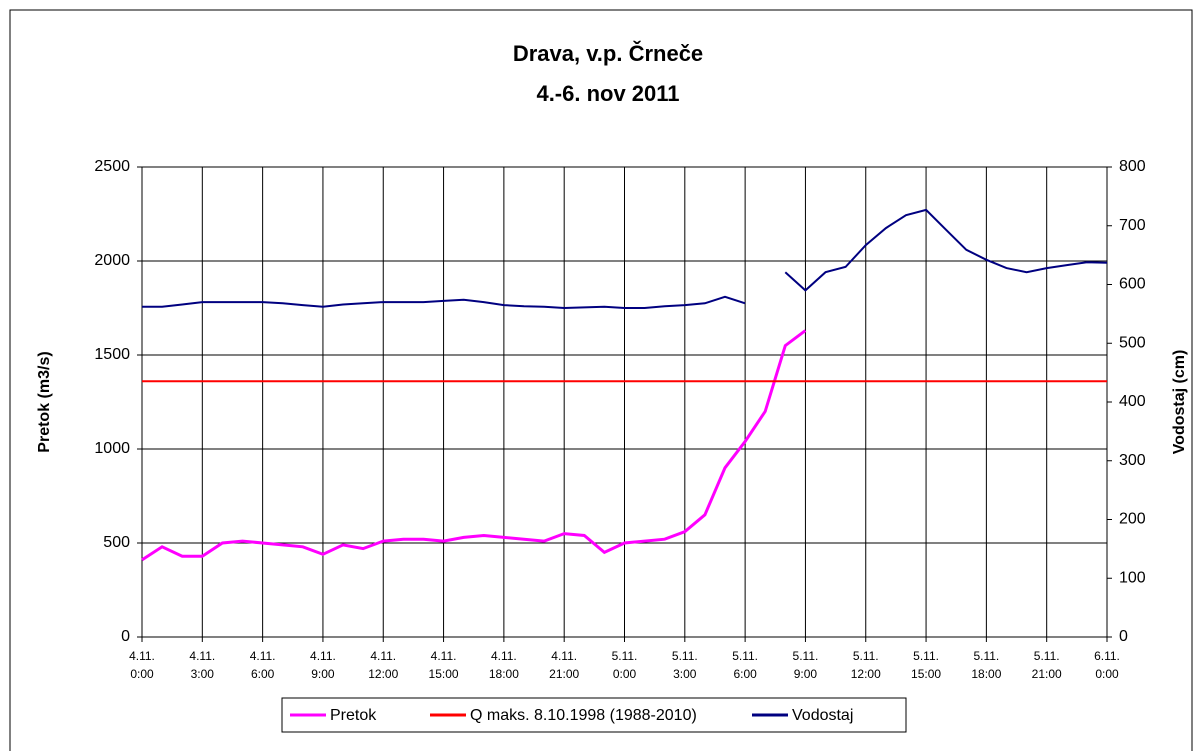  What do you see at coordinates (1132, 284) in the screenshot?
I see `y2-tick-label: 600` at bounding box center [1132, 284].